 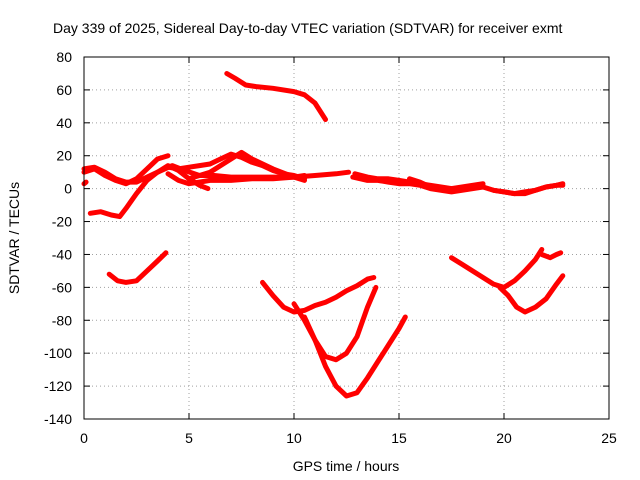 I want to click on x-tick-labels: 0 5 10 15 20 25, so click(x=348, y=438).